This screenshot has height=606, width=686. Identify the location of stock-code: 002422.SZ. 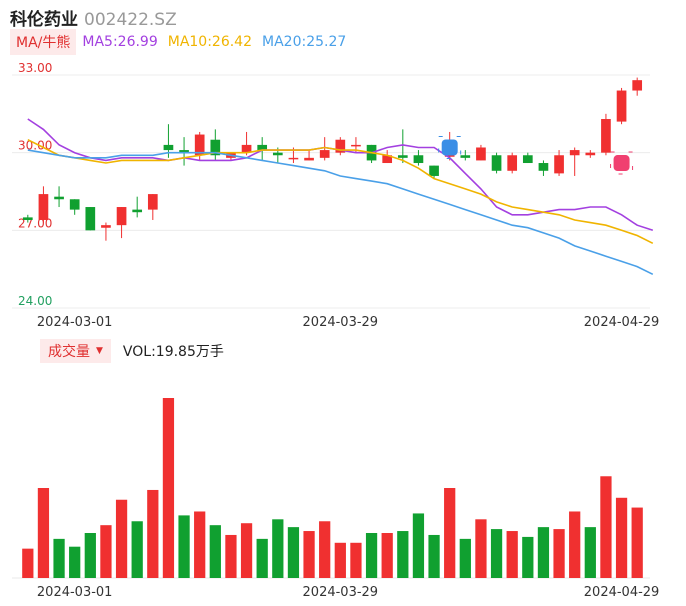
(130, 20).